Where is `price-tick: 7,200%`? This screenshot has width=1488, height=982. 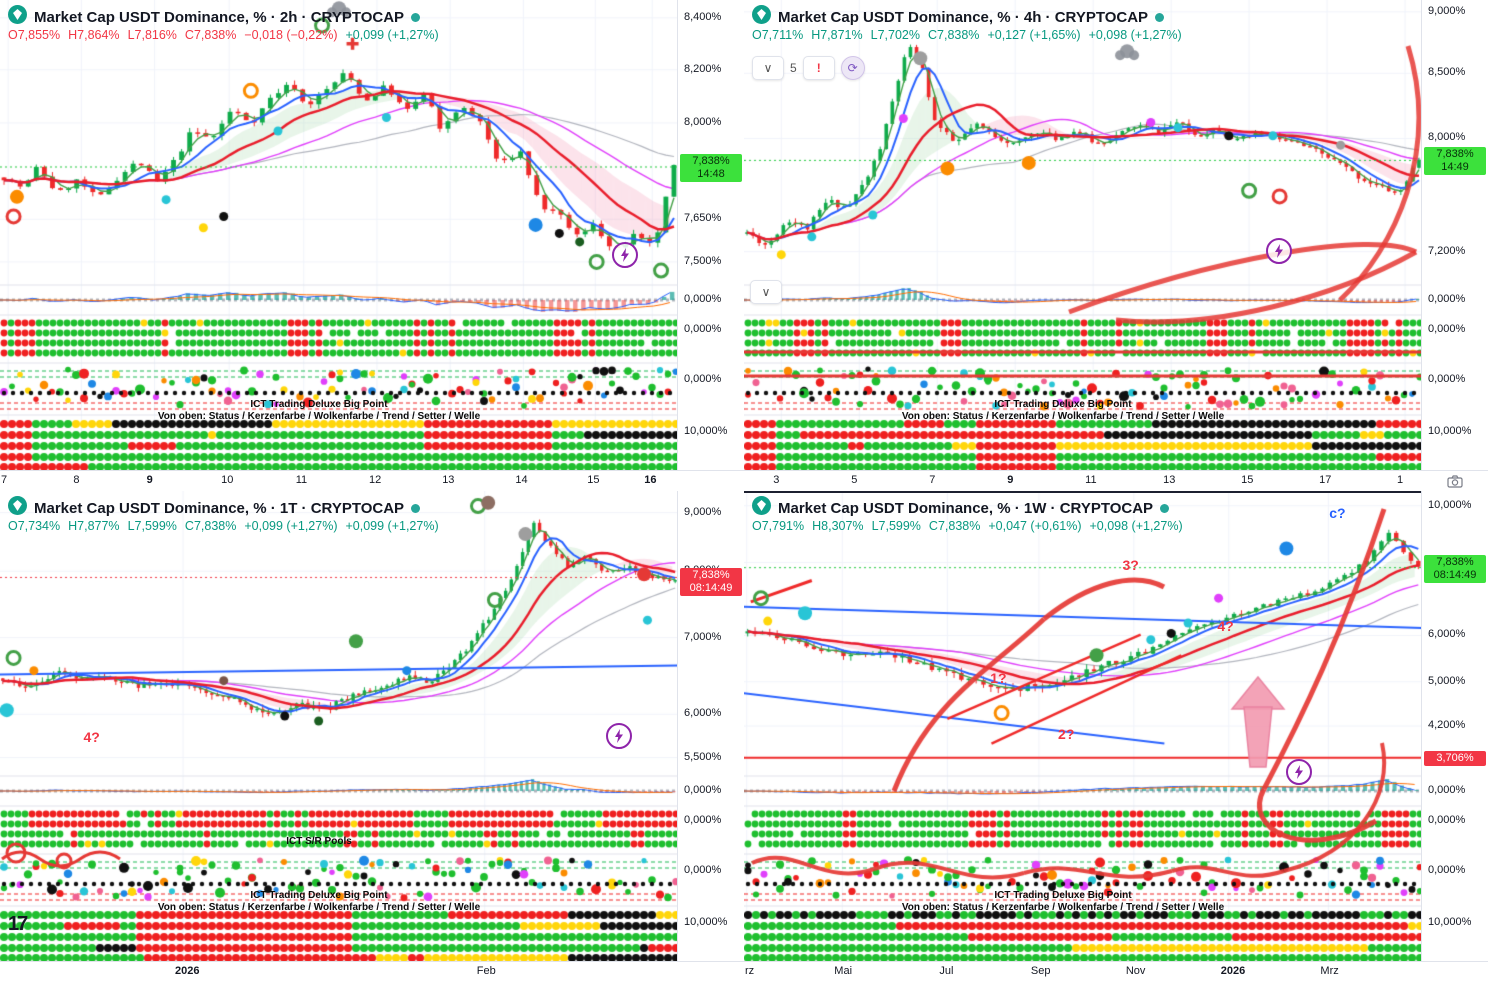 price-tick: 7,200% is located at coordinates (1447, 250).